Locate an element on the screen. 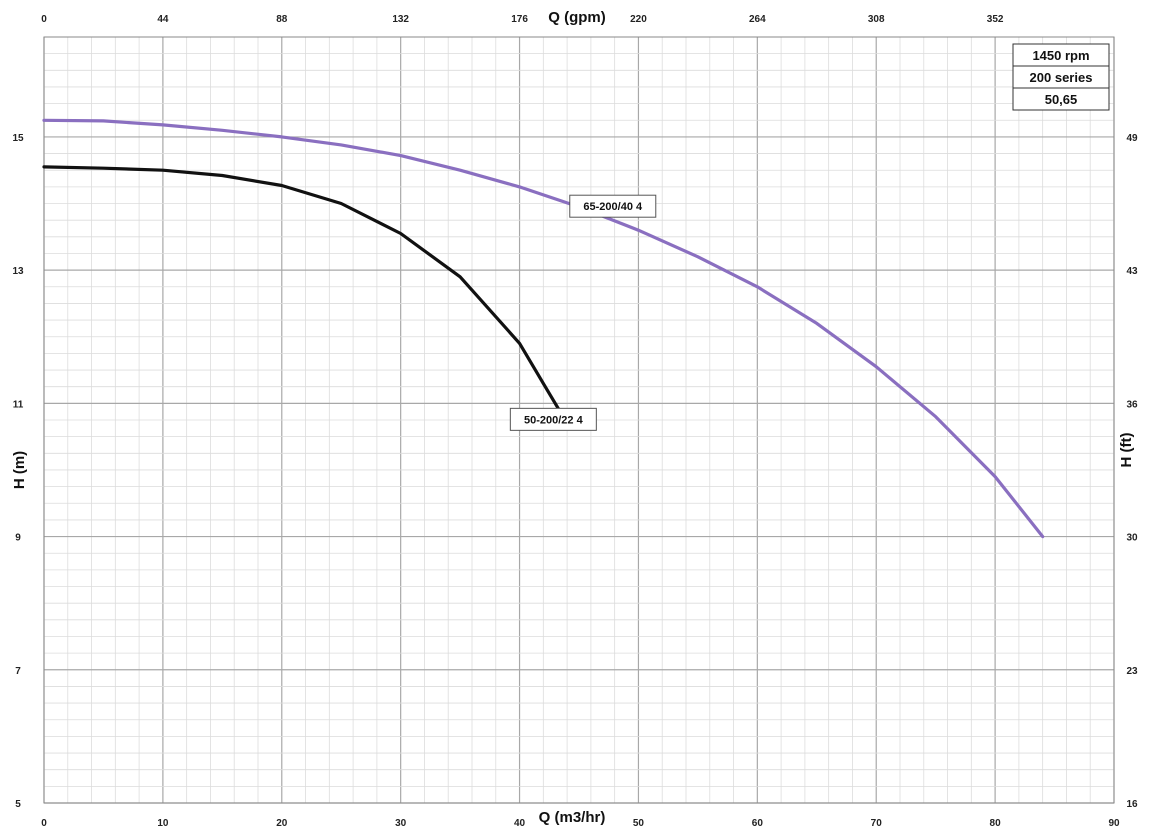 This screenshot has width=1149, height=834. y-axis-title: H (m) is located at coordinates (19, 470).